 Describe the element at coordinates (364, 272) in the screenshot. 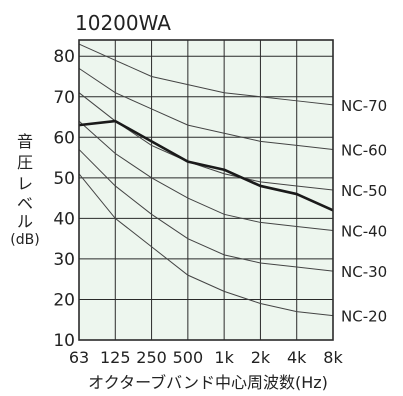

I see `nc-curve-label: NC-30` at that location.